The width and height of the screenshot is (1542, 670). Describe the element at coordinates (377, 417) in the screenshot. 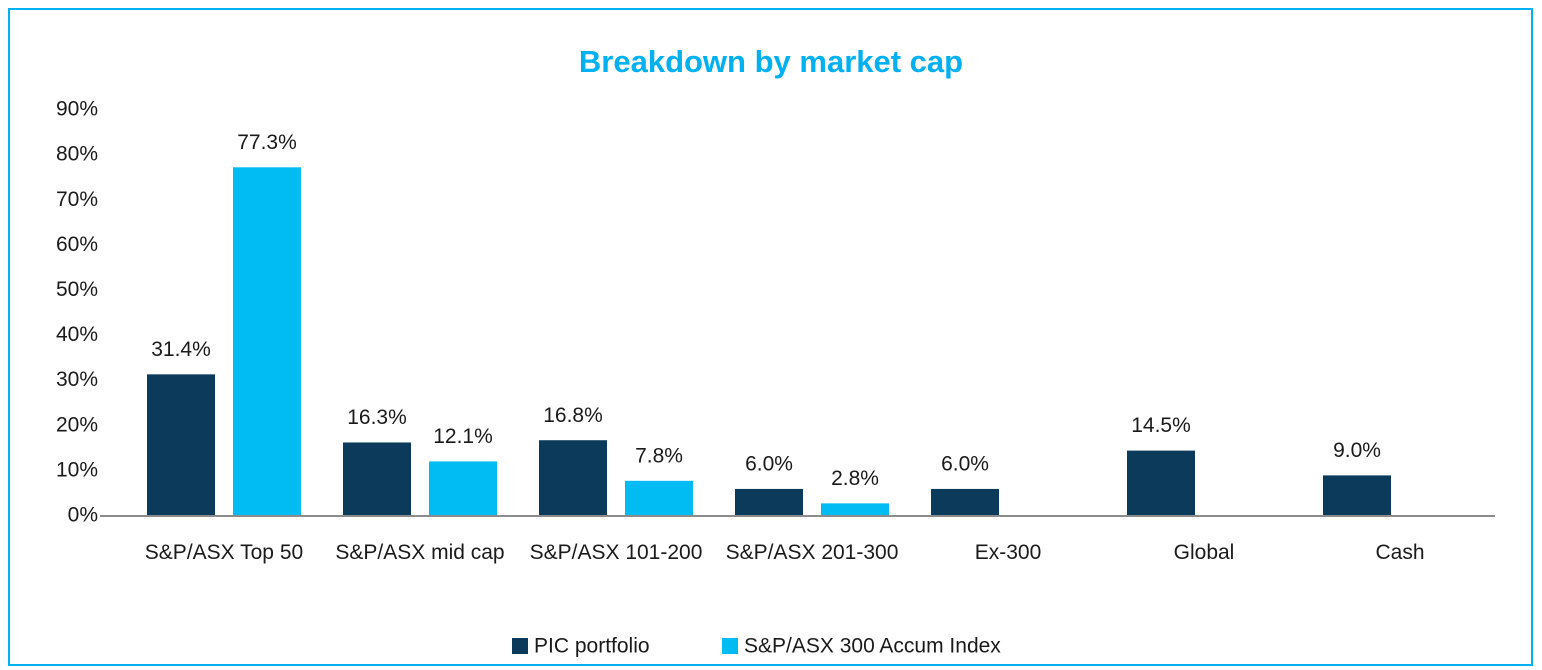

I see `data-label: 16.3%` at that location.